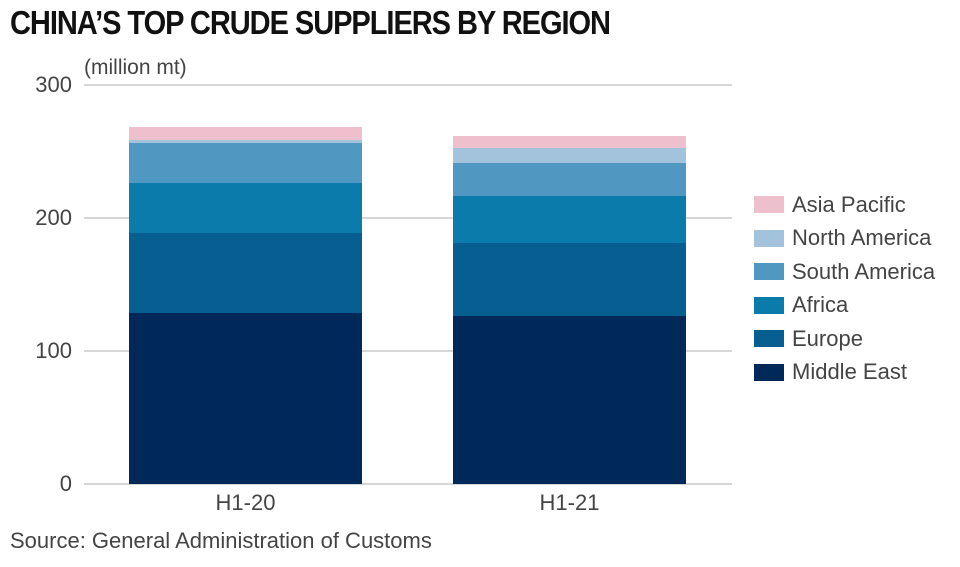 This screenshot has width=960, height=567. Describe the element at coordinates (310, 22) in the screenshot. I see `chart-title: CHINA’S TOP CRUDE SUPPLIERS BY REGION` at that location.